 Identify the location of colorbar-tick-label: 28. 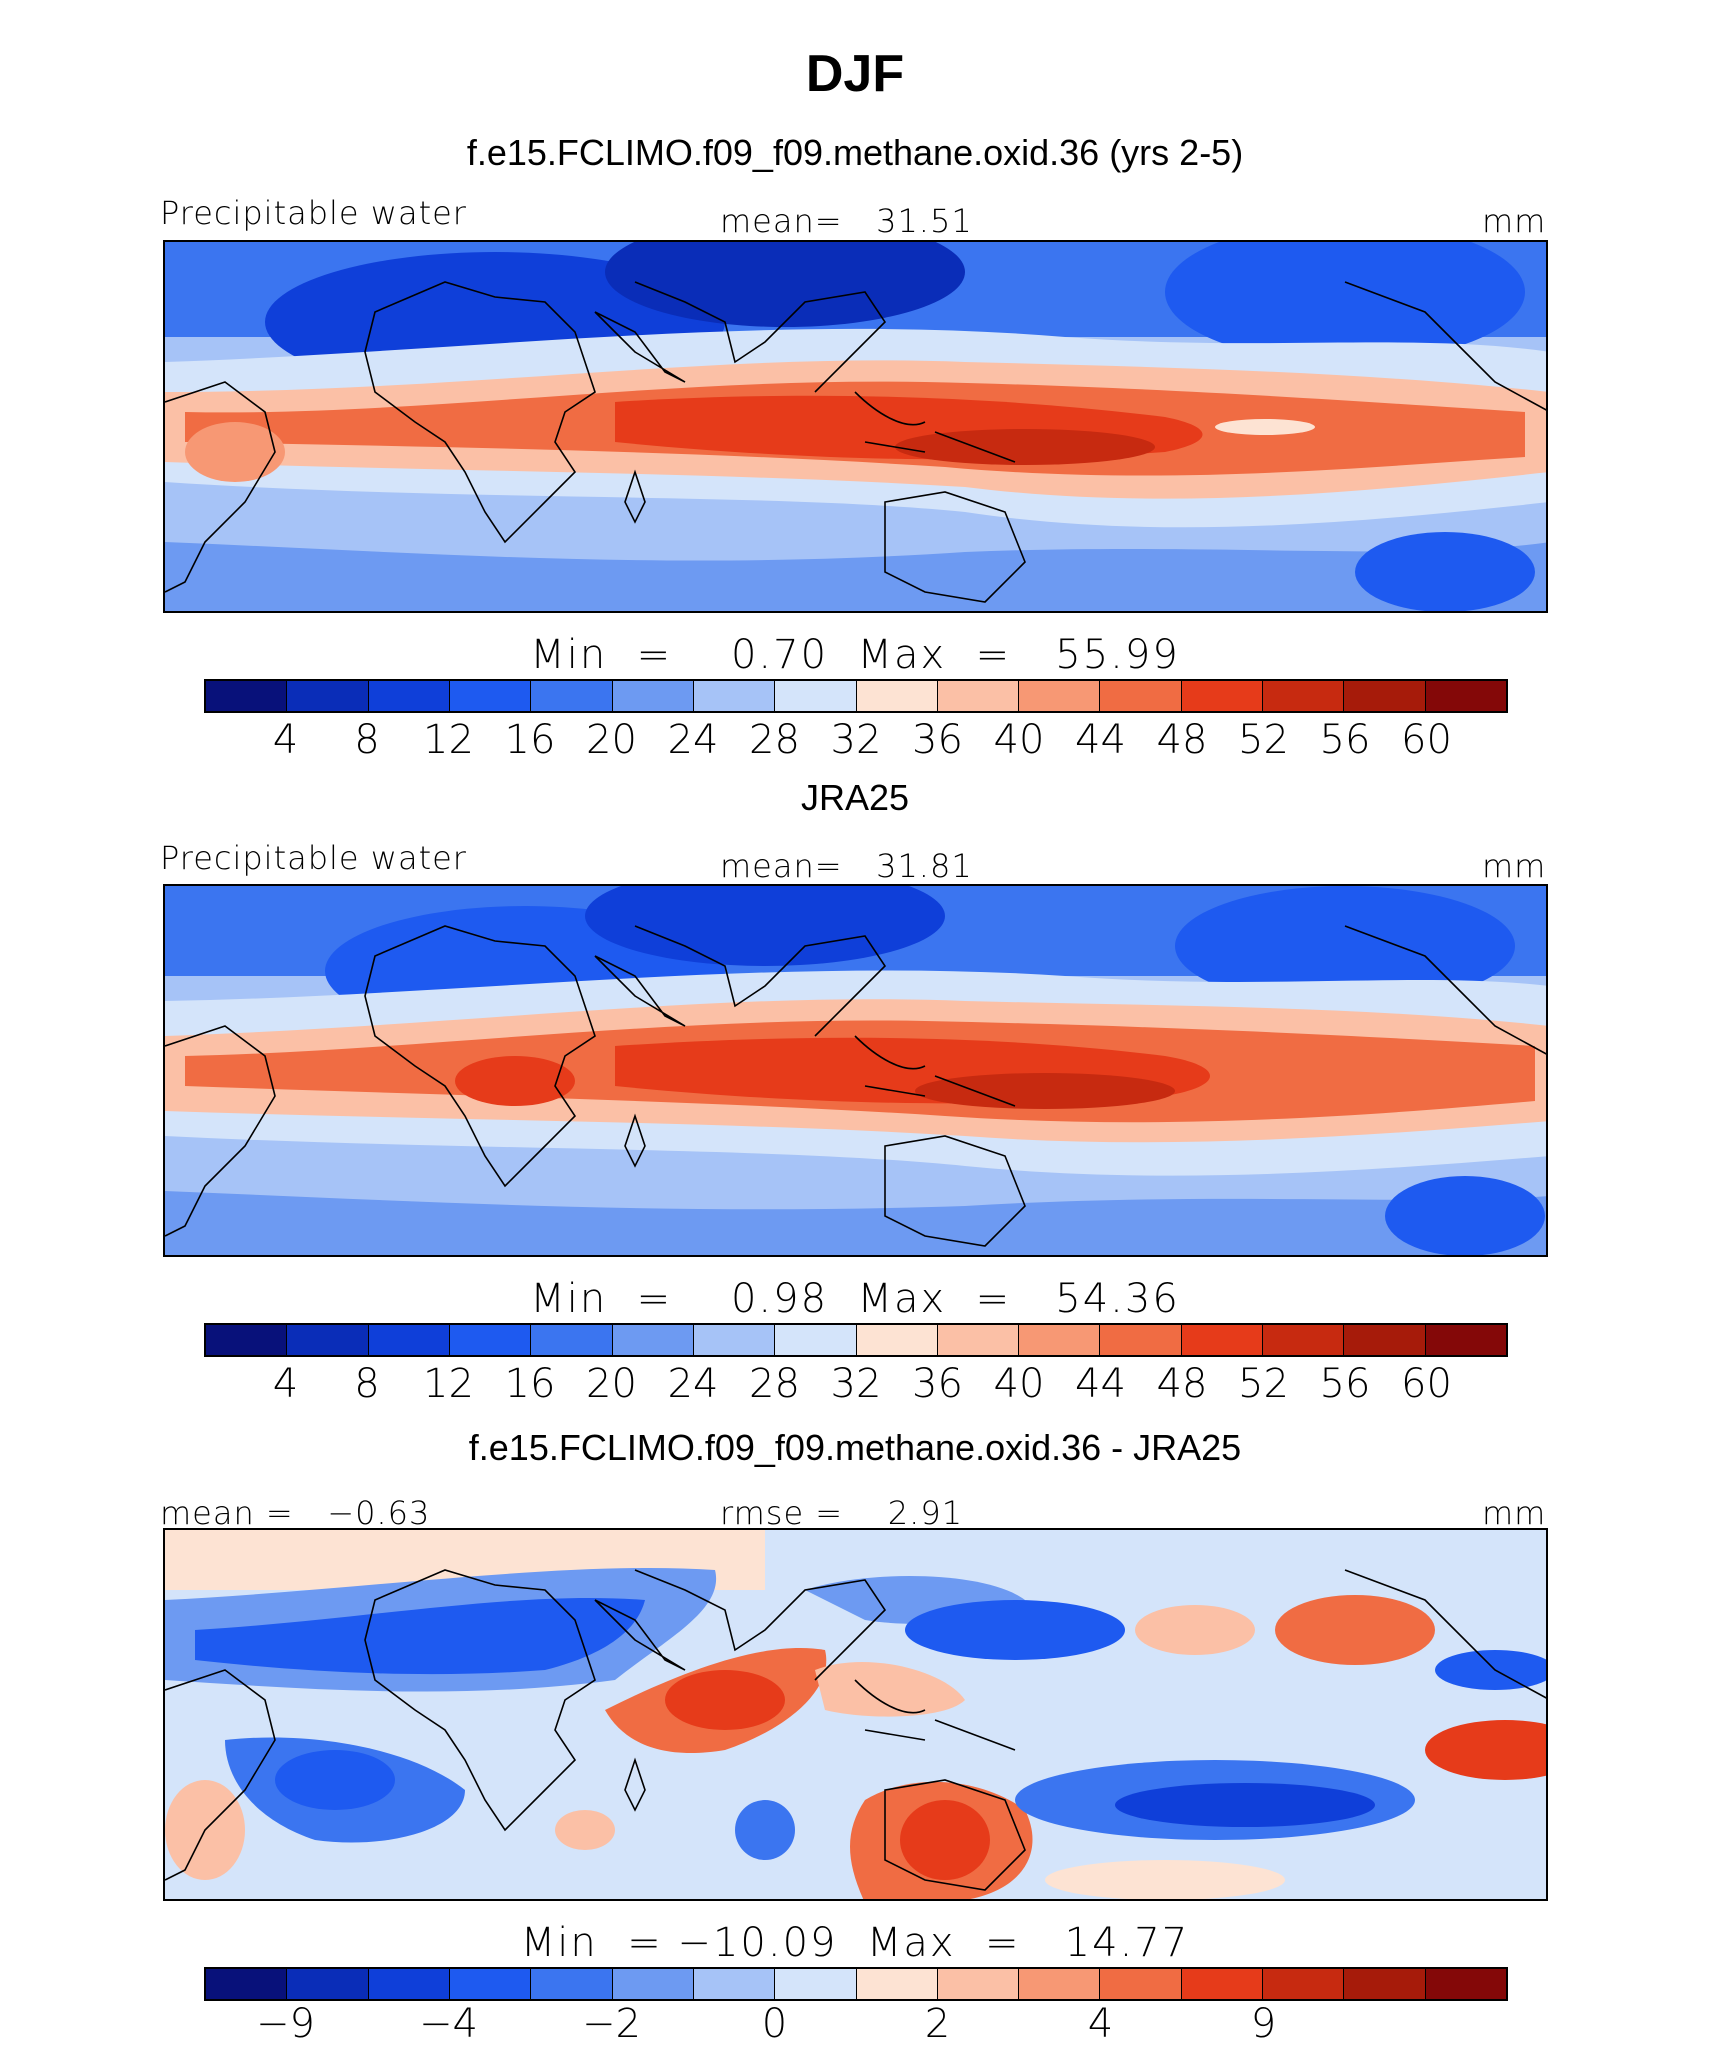
(774, 740).